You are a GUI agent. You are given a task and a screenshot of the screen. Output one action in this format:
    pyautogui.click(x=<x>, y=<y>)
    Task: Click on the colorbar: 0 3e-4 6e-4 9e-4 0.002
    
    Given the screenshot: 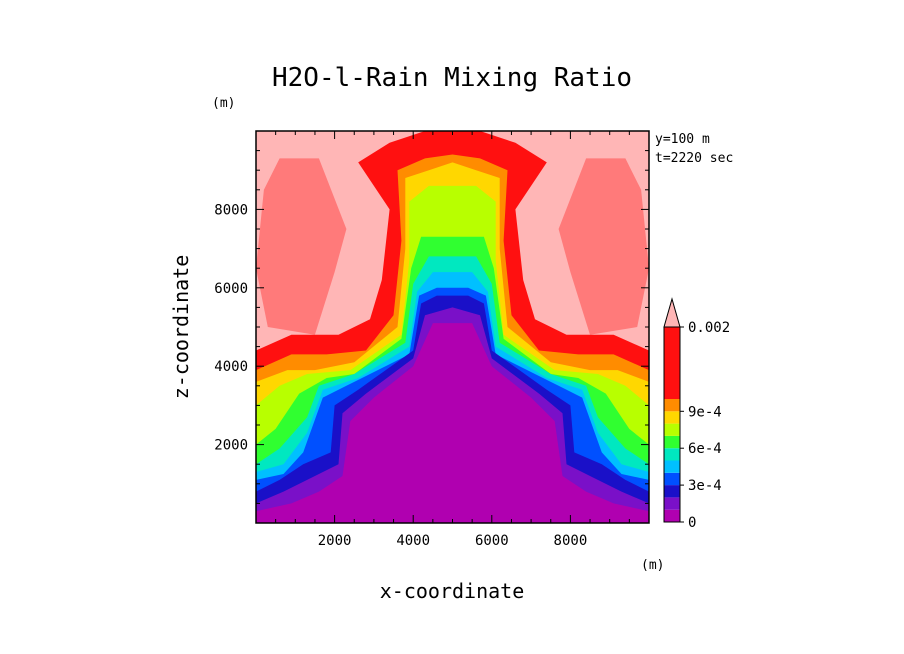 What is the action you would take?
    pyautogui.click(x=696, y=414)
    